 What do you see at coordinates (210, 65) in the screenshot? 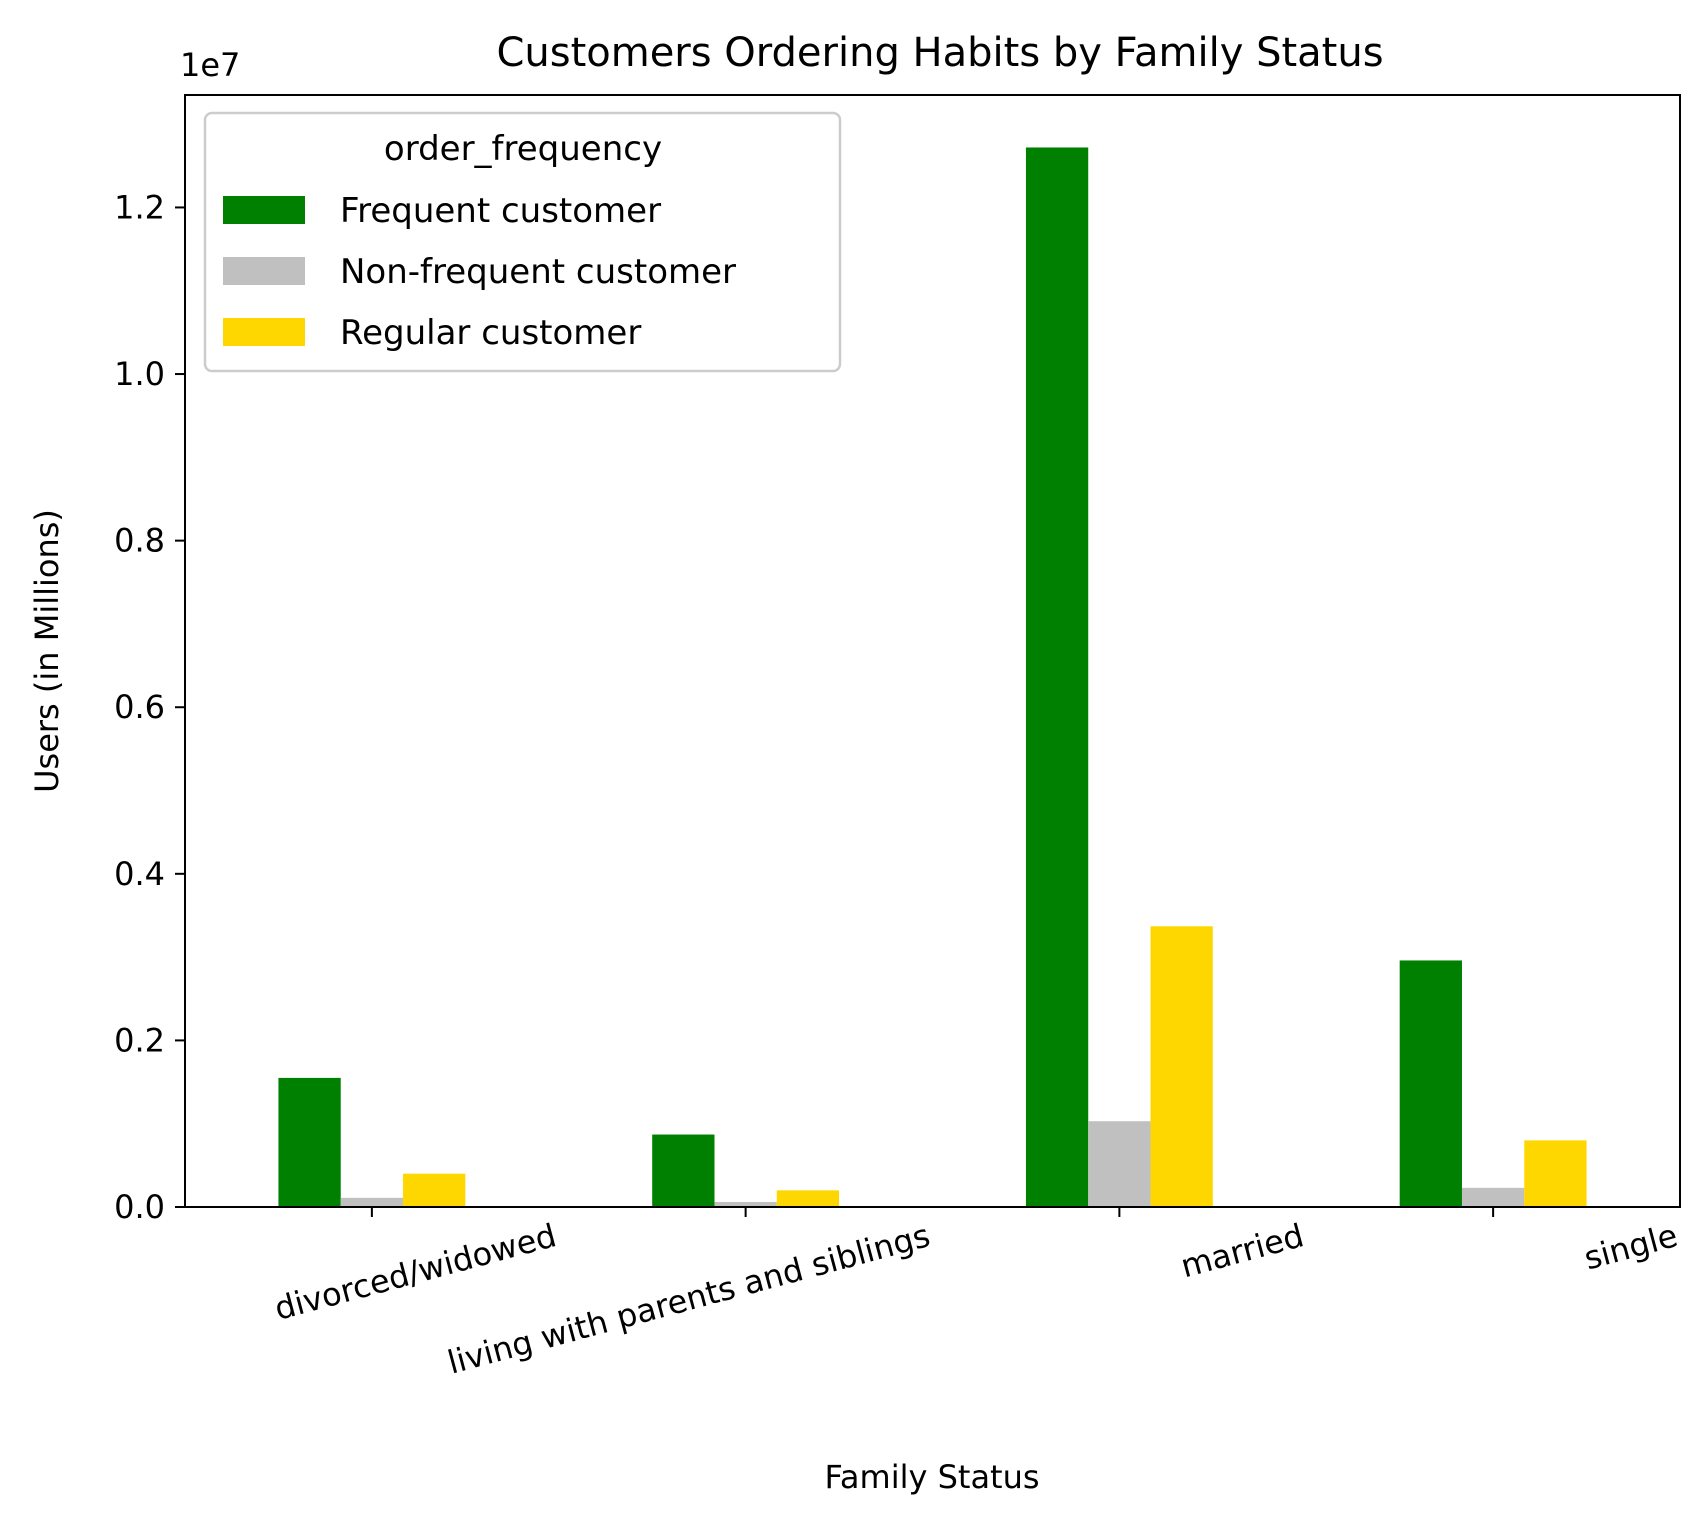
I see `y-axis-offset-text: 1e7` at bounding box center [210, 65].